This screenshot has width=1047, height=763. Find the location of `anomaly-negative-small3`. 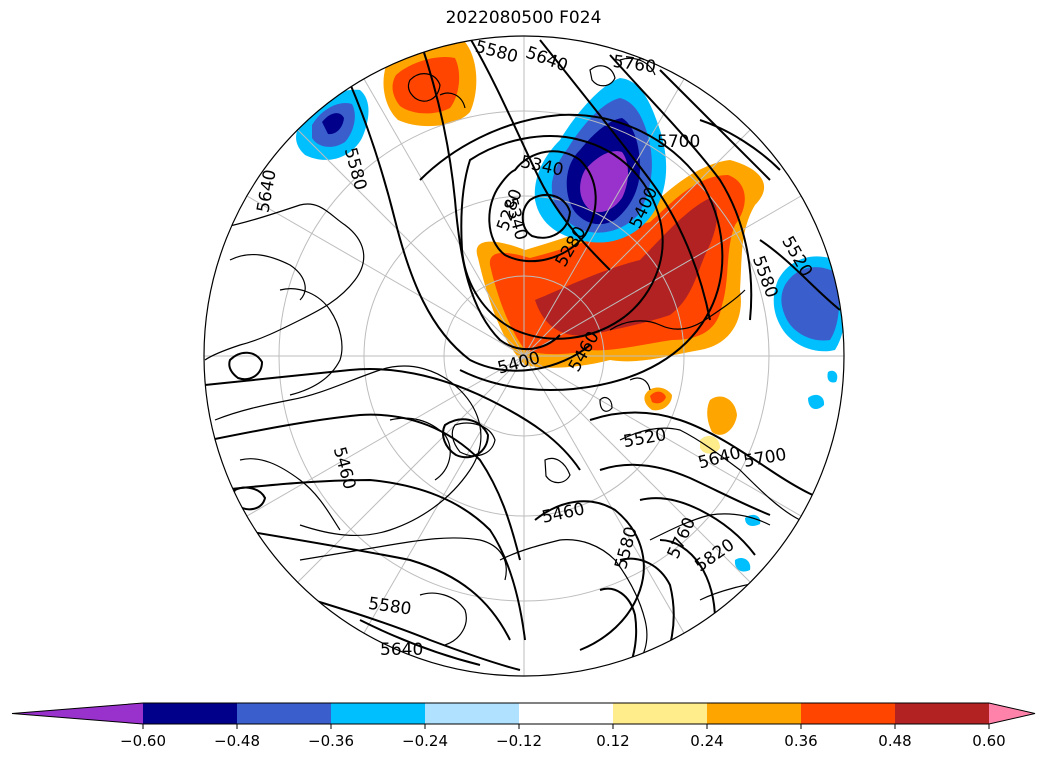

anomaly-negative-small3 is located at coordinates (816, 402).